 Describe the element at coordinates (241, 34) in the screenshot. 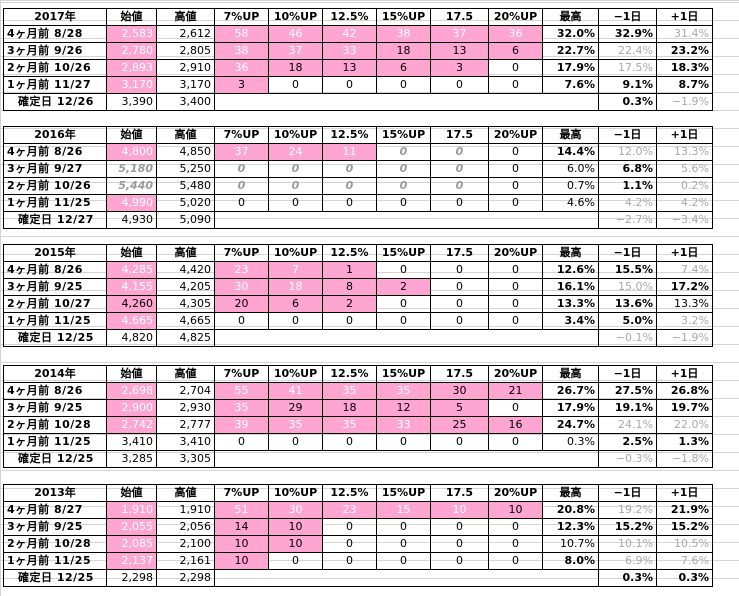

I see `cell-c7: 58` at that location.